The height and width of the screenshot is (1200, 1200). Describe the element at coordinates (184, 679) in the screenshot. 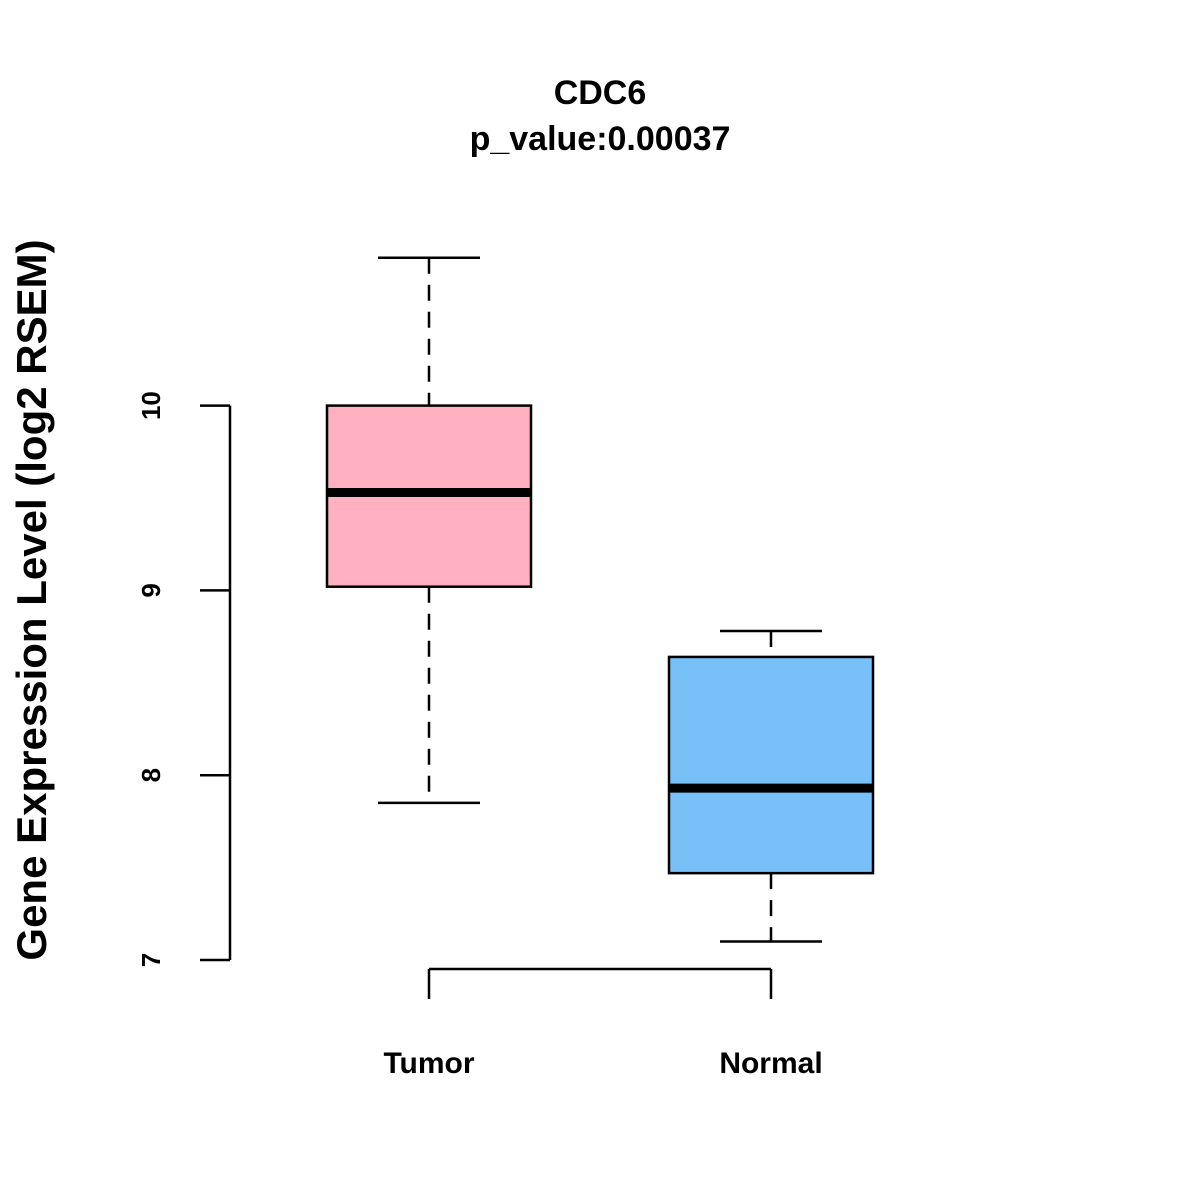

I see `y-axis: 7 8 9 10` at that location.